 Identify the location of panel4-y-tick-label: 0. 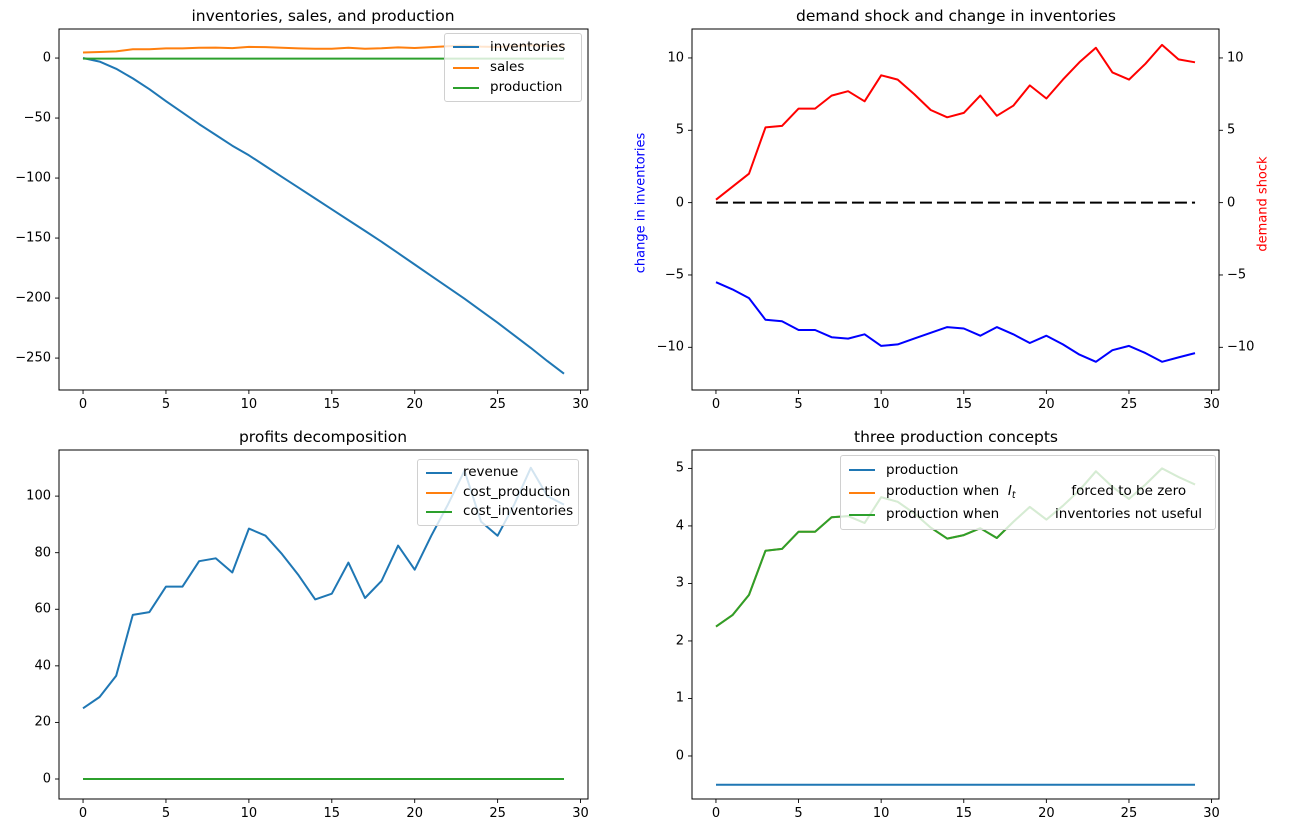
(679, 756).